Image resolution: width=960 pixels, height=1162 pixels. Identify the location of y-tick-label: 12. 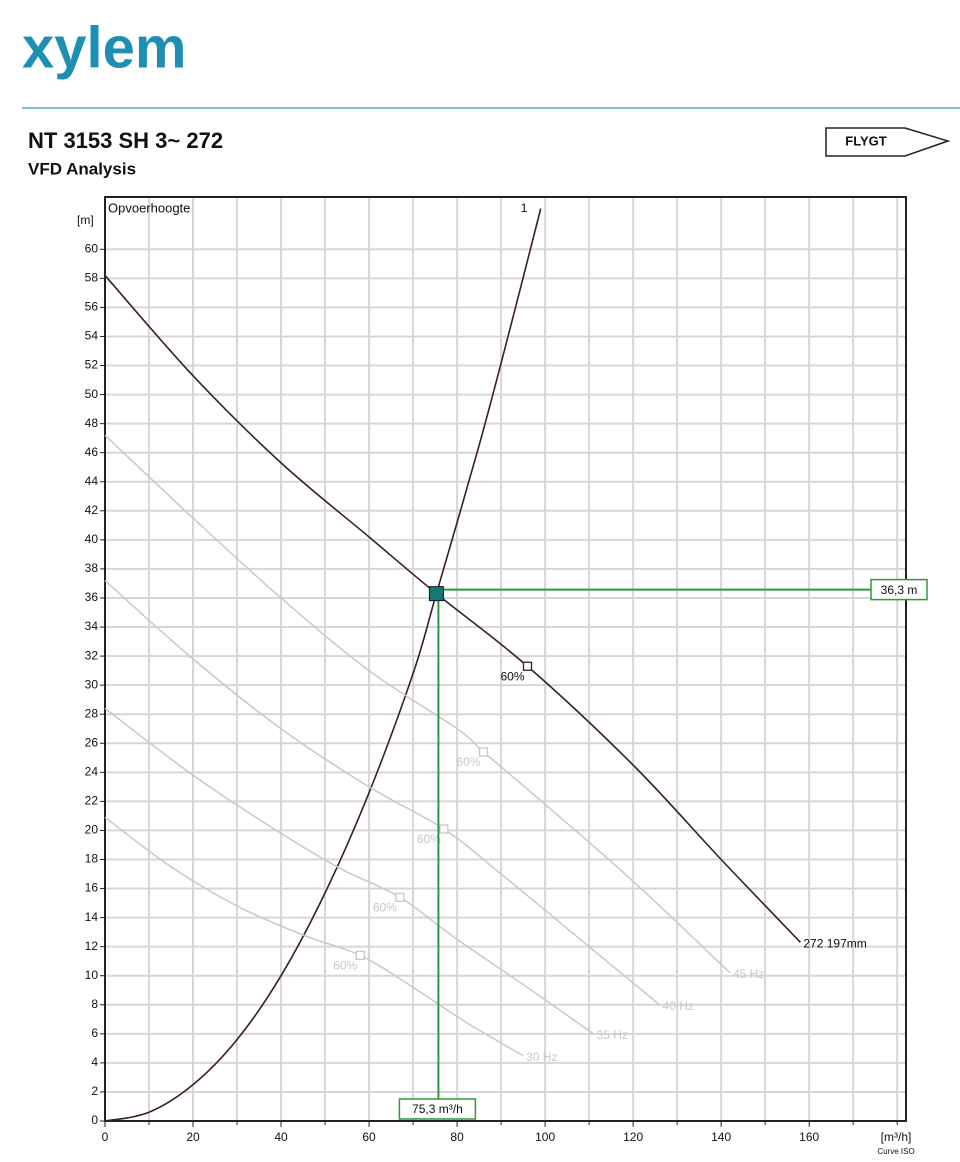
(92, 946).